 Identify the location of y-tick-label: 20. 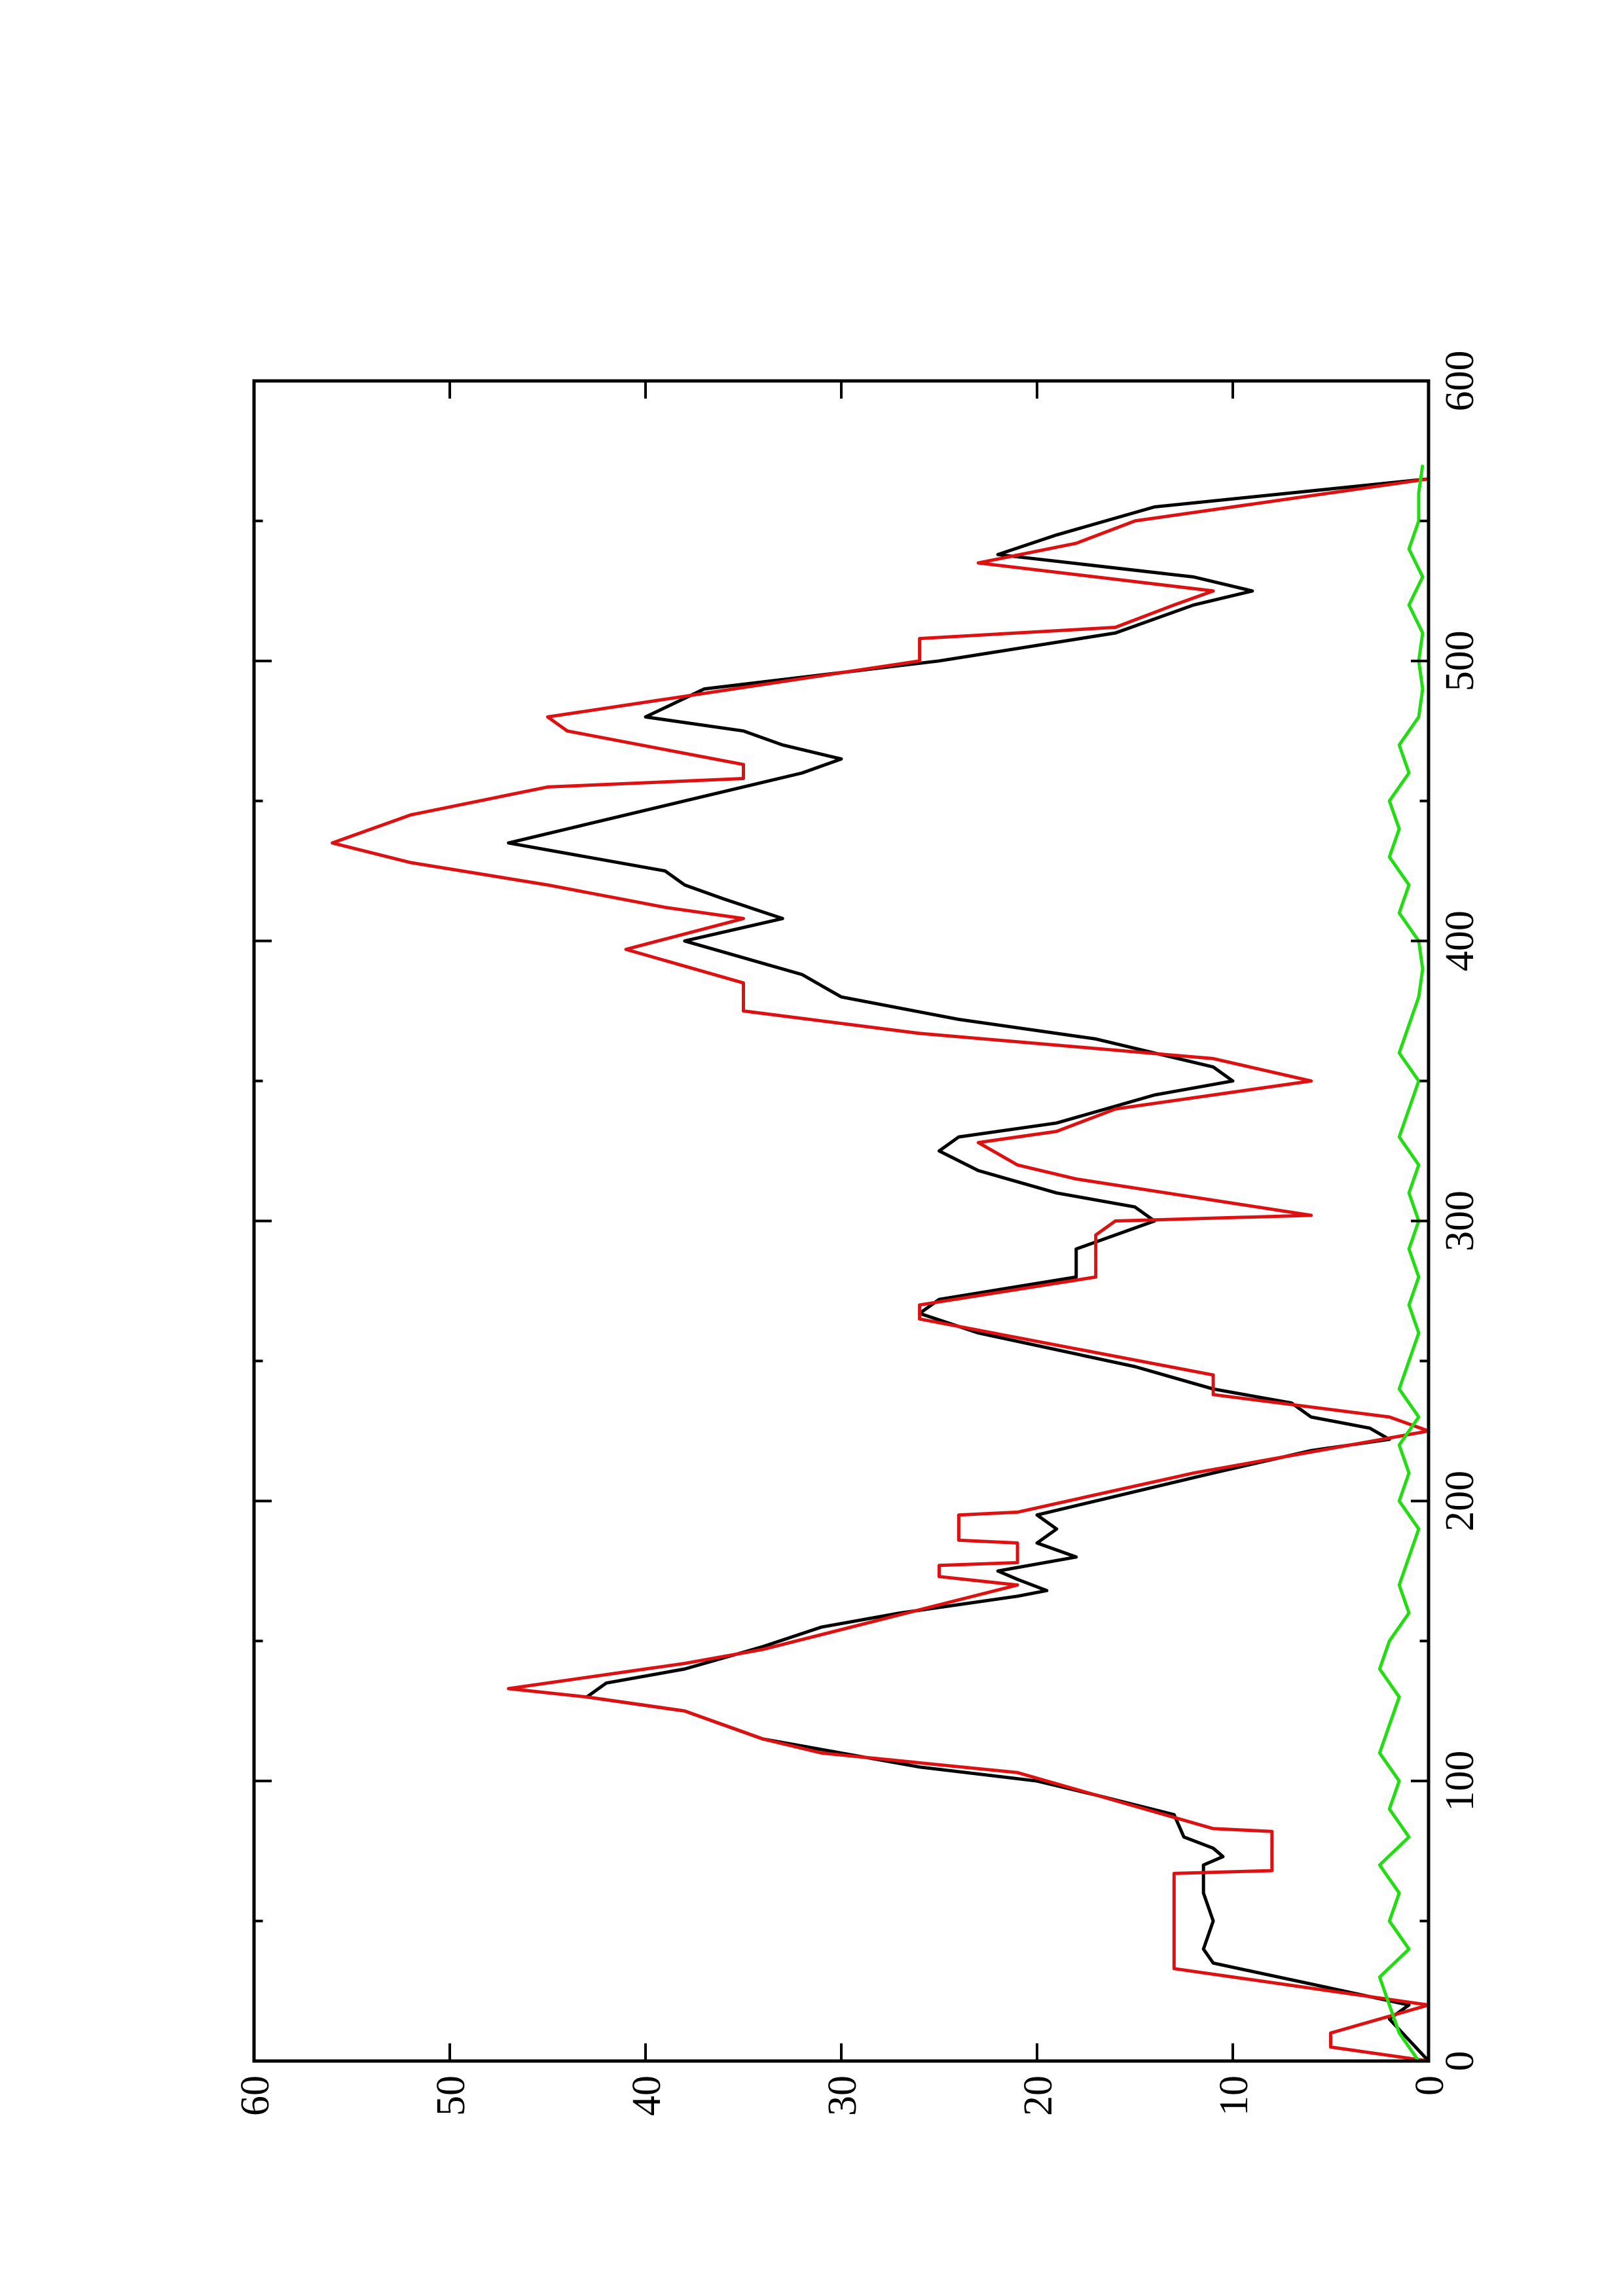
(1038, 2095).